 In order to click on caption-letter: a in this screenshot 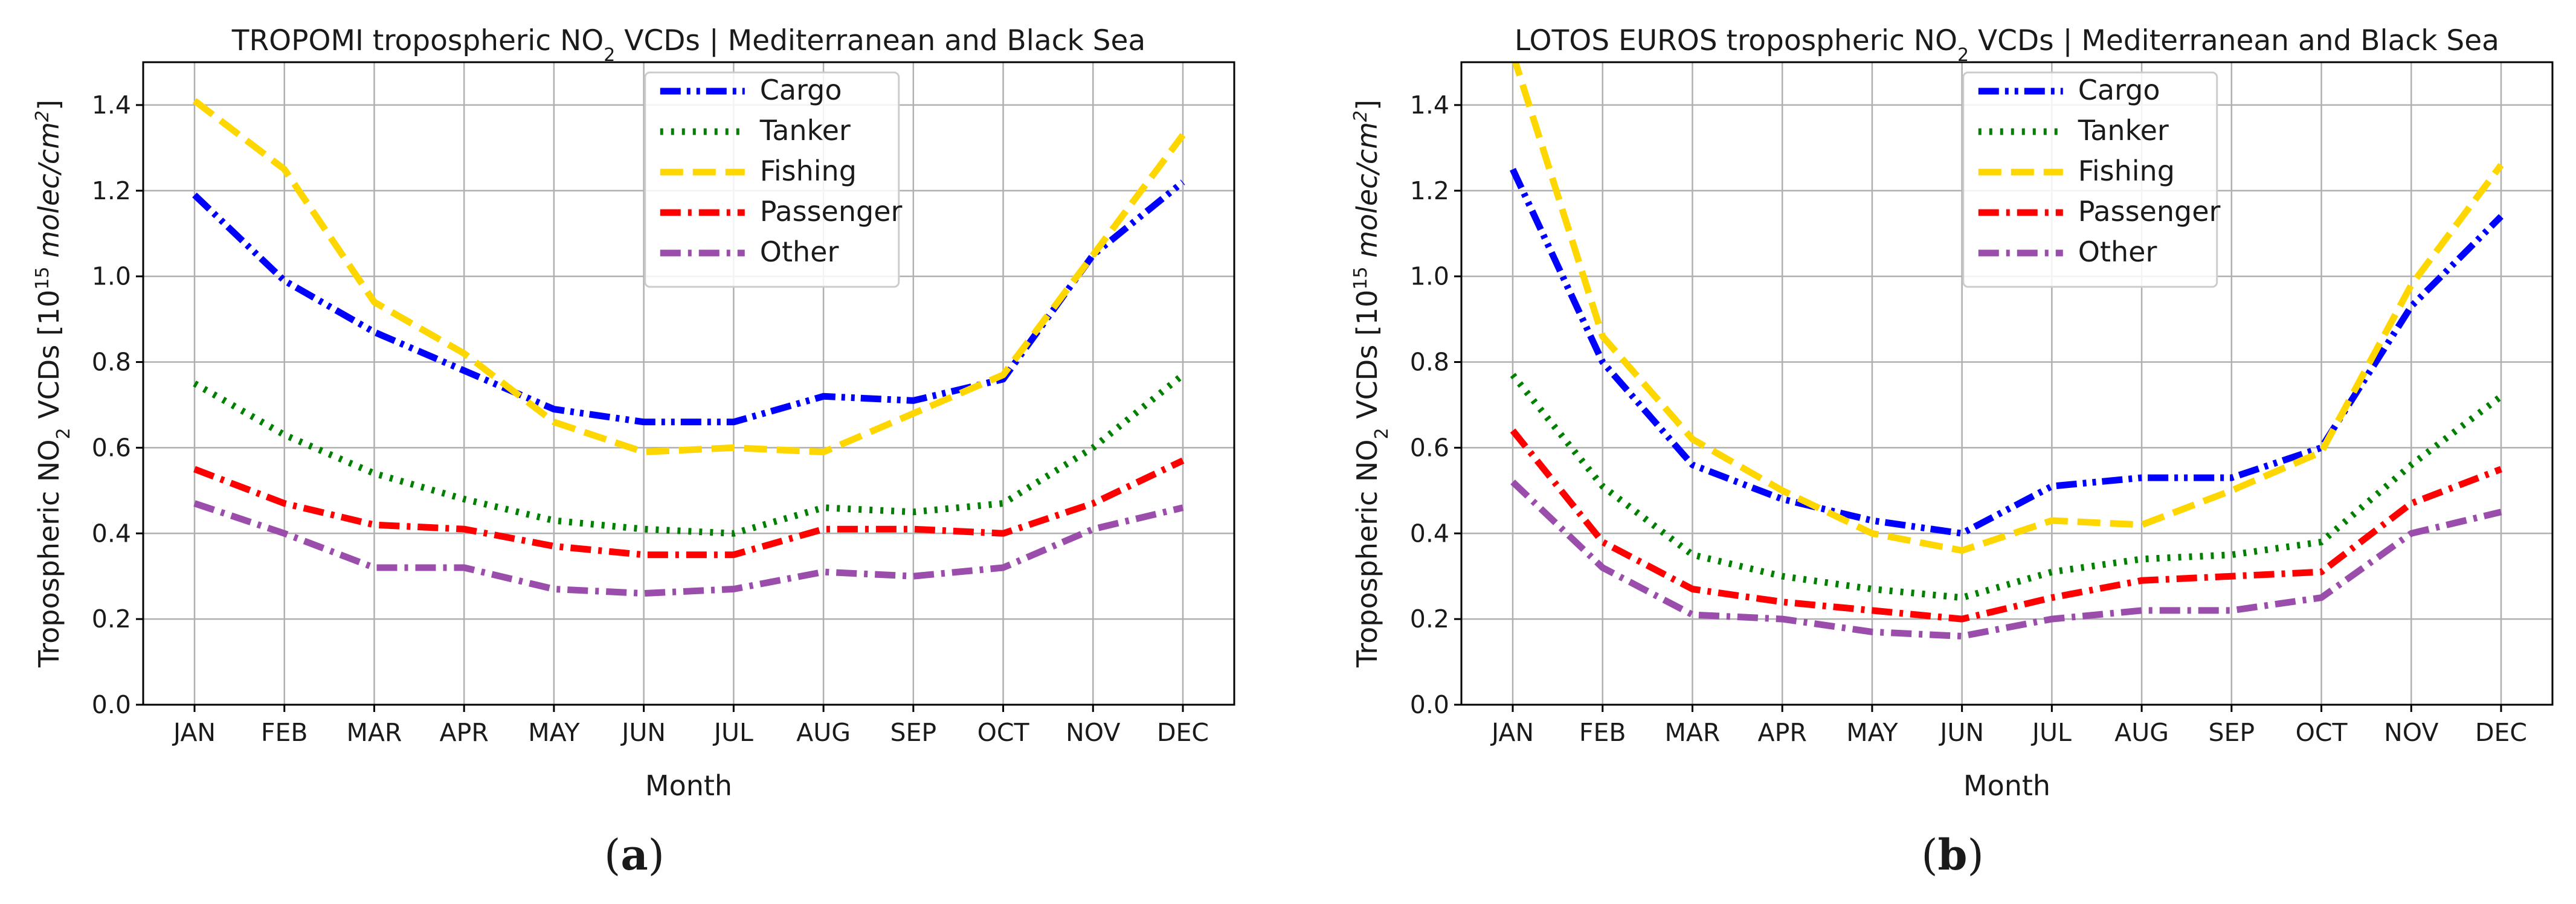, I will do `click(634, 855)`.